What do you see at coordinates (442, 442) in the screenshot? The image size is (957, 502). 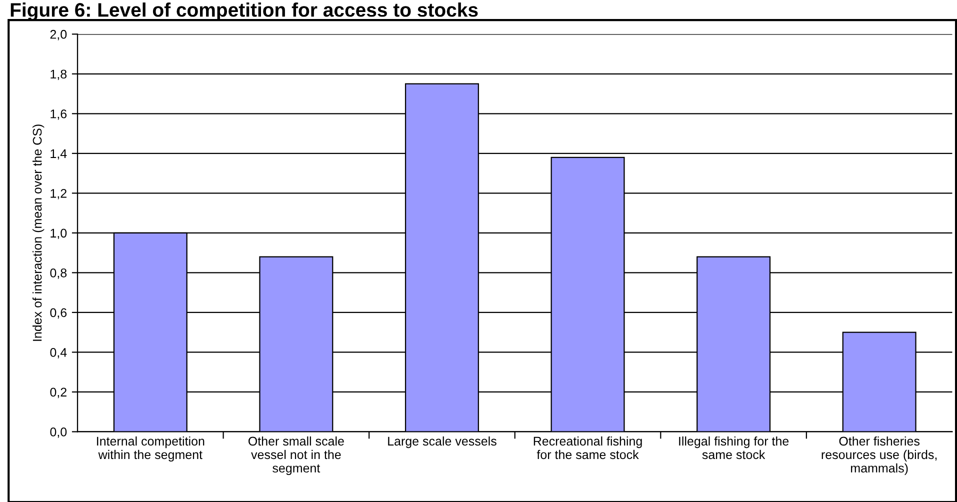 I see `x-tick-label: Large scale vessels` at bounding box center [442, 442].